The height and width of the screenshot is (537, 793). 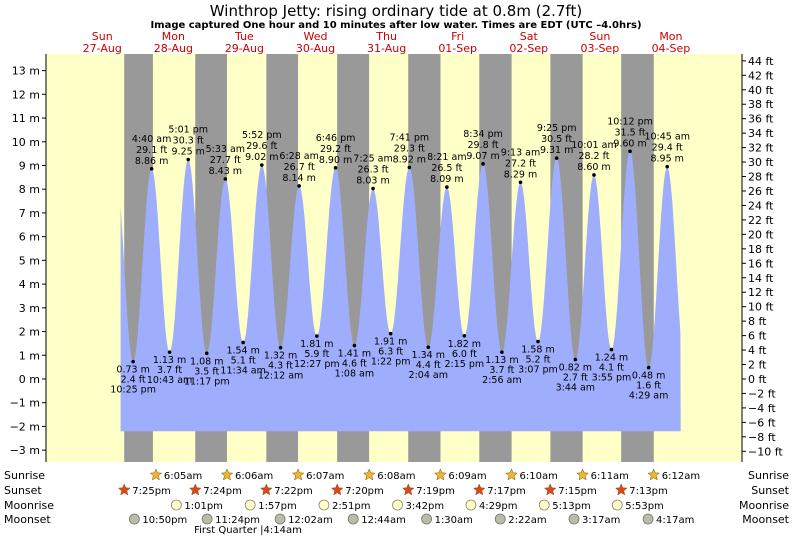 I want to click on day-date: 03-Sep, so click(x=599, y=48).